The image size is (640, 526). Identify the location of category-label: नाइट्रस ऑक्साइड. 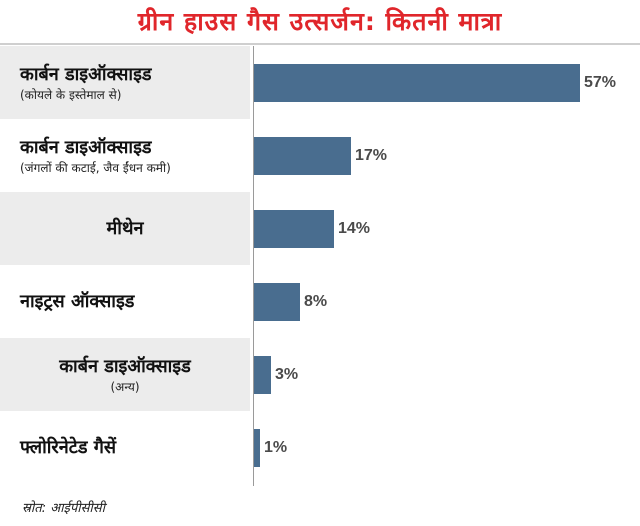
(77, 301).